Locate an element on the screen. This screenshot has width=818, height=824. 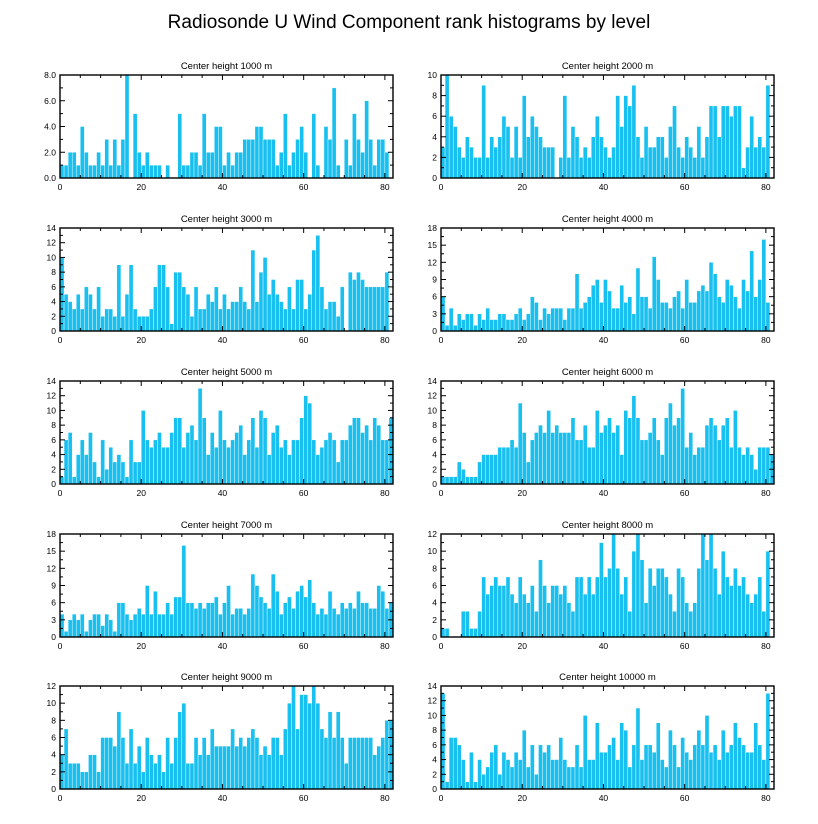
y-tick-label: 14 is located at coordinates (433, 686).